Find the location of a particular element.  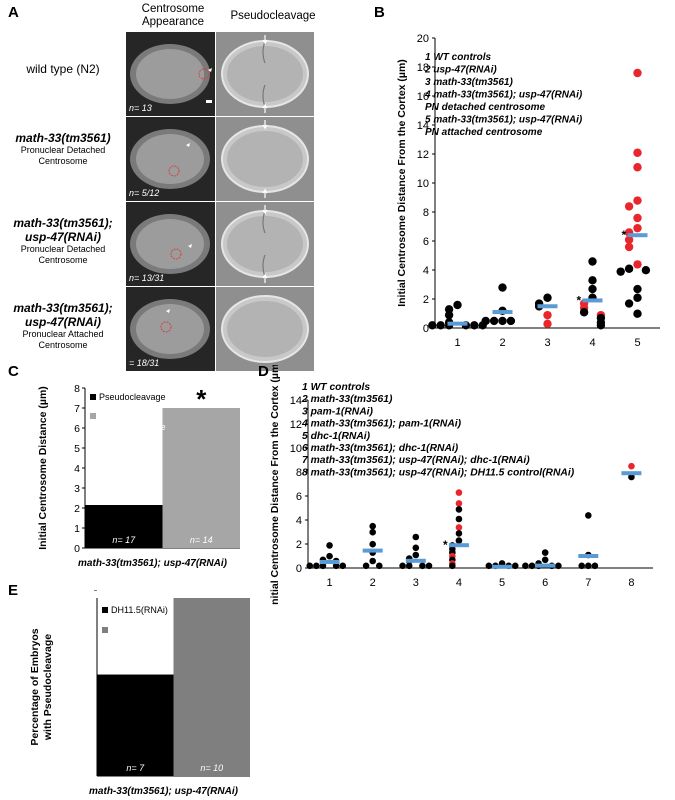

b-x-tick-label: 2 is located at coordinates (502, 343).